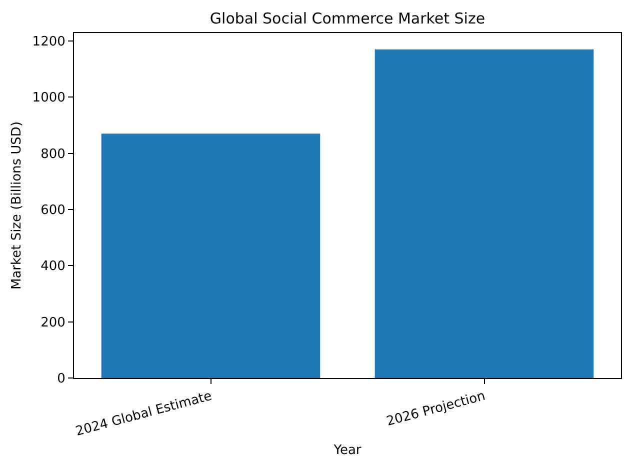 The height and width of the screenshot is (470, 630). Describe the element at coordinates (49, 98) in the screenshot. I see `y-tick-label: 1000` at that location.